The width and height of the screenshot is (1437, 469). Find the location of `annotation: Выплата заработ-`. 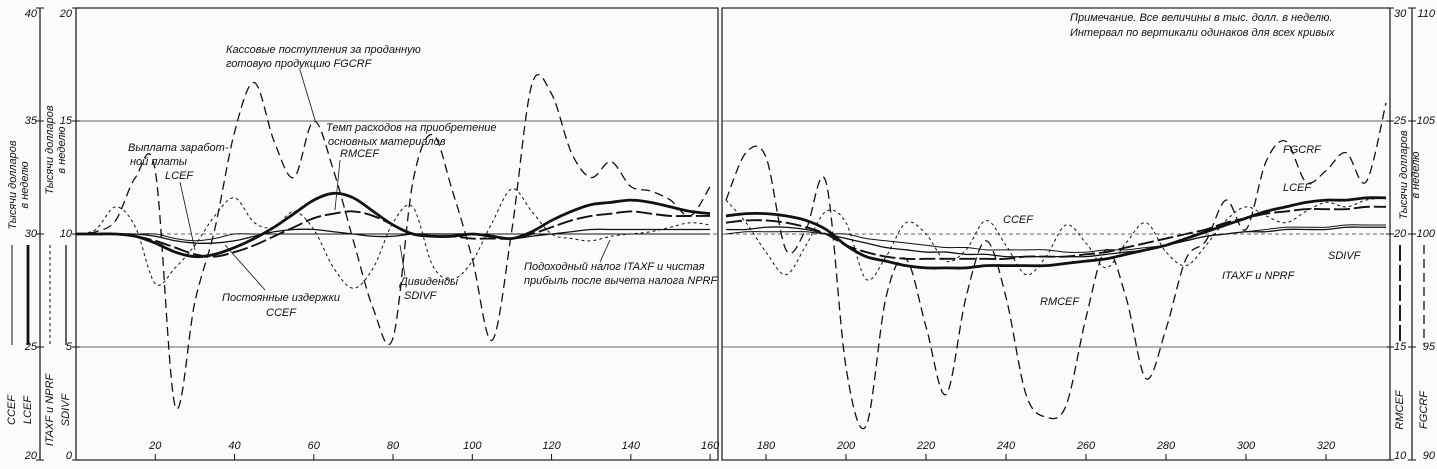

annotation: Выплата заработ- is located at coordinates (178, 148).